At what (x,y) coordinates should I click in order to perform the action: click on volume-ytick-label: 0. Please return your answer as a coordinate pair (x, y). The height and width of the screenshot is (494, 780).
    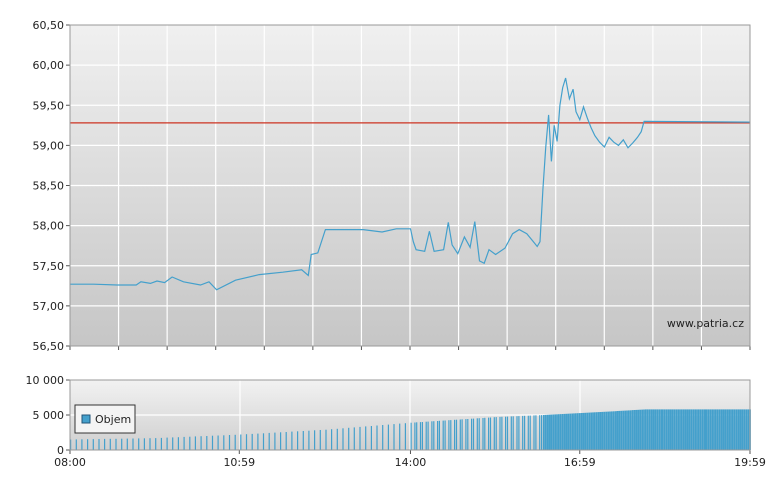
    Looking at the image, I should click on (60, 450).